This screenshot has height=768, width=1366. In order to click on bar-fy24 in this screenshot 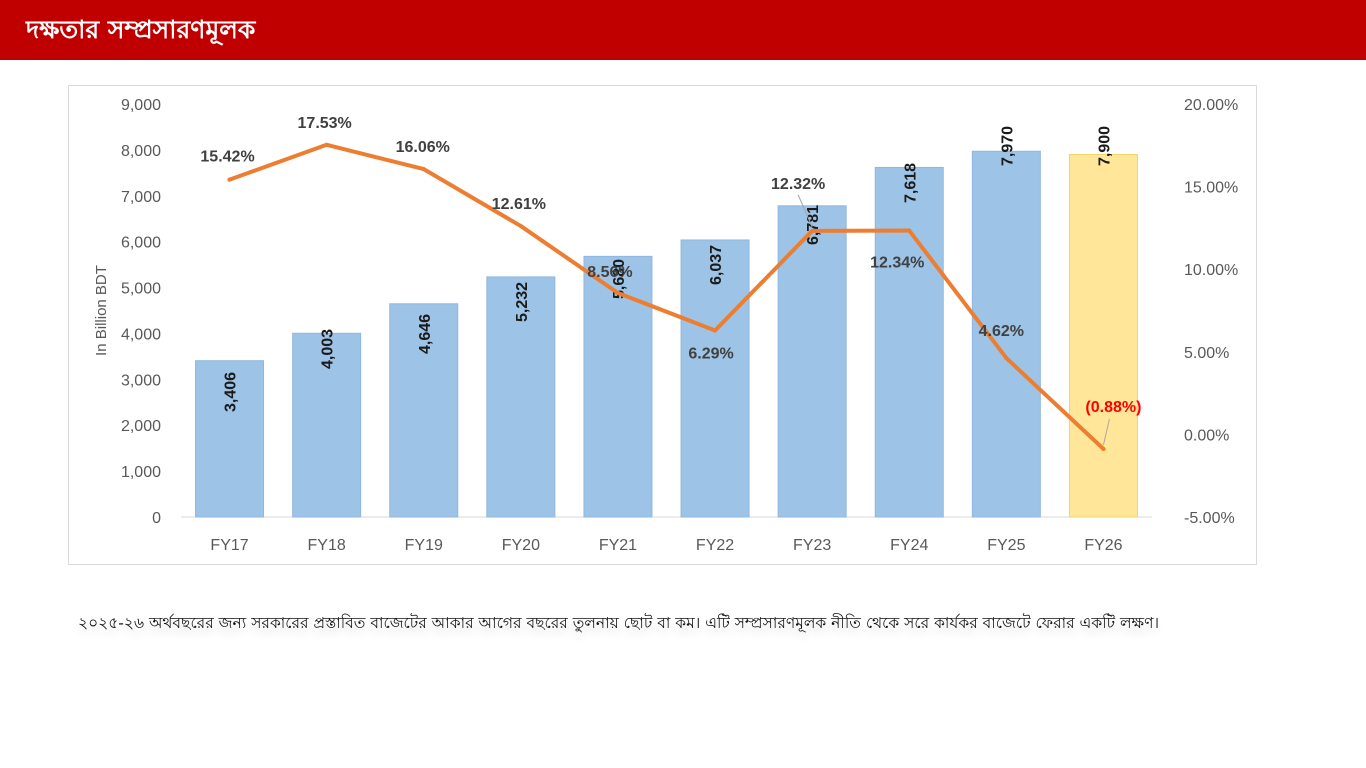, I will do `click(909, 342)`.